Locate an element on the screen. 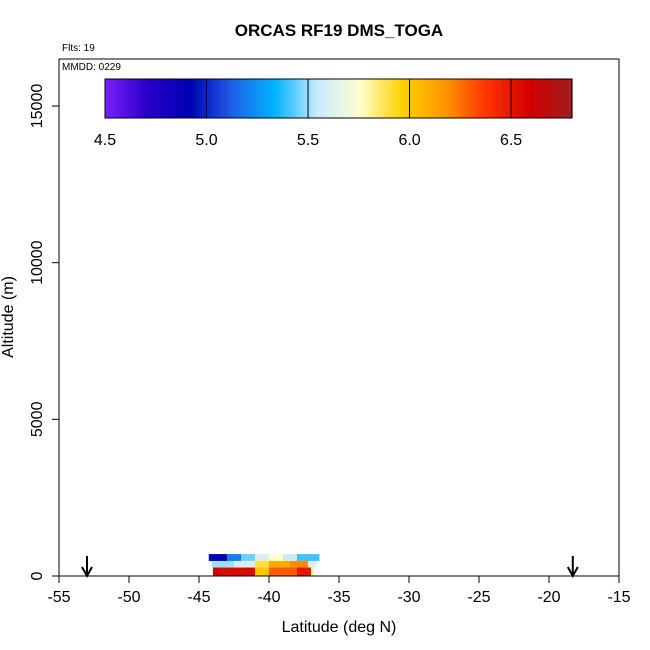 This screenshot has height=650, width=650. chart-title: ORCAS RF19 DMS_TOGA is located at coordinates (339, 30).